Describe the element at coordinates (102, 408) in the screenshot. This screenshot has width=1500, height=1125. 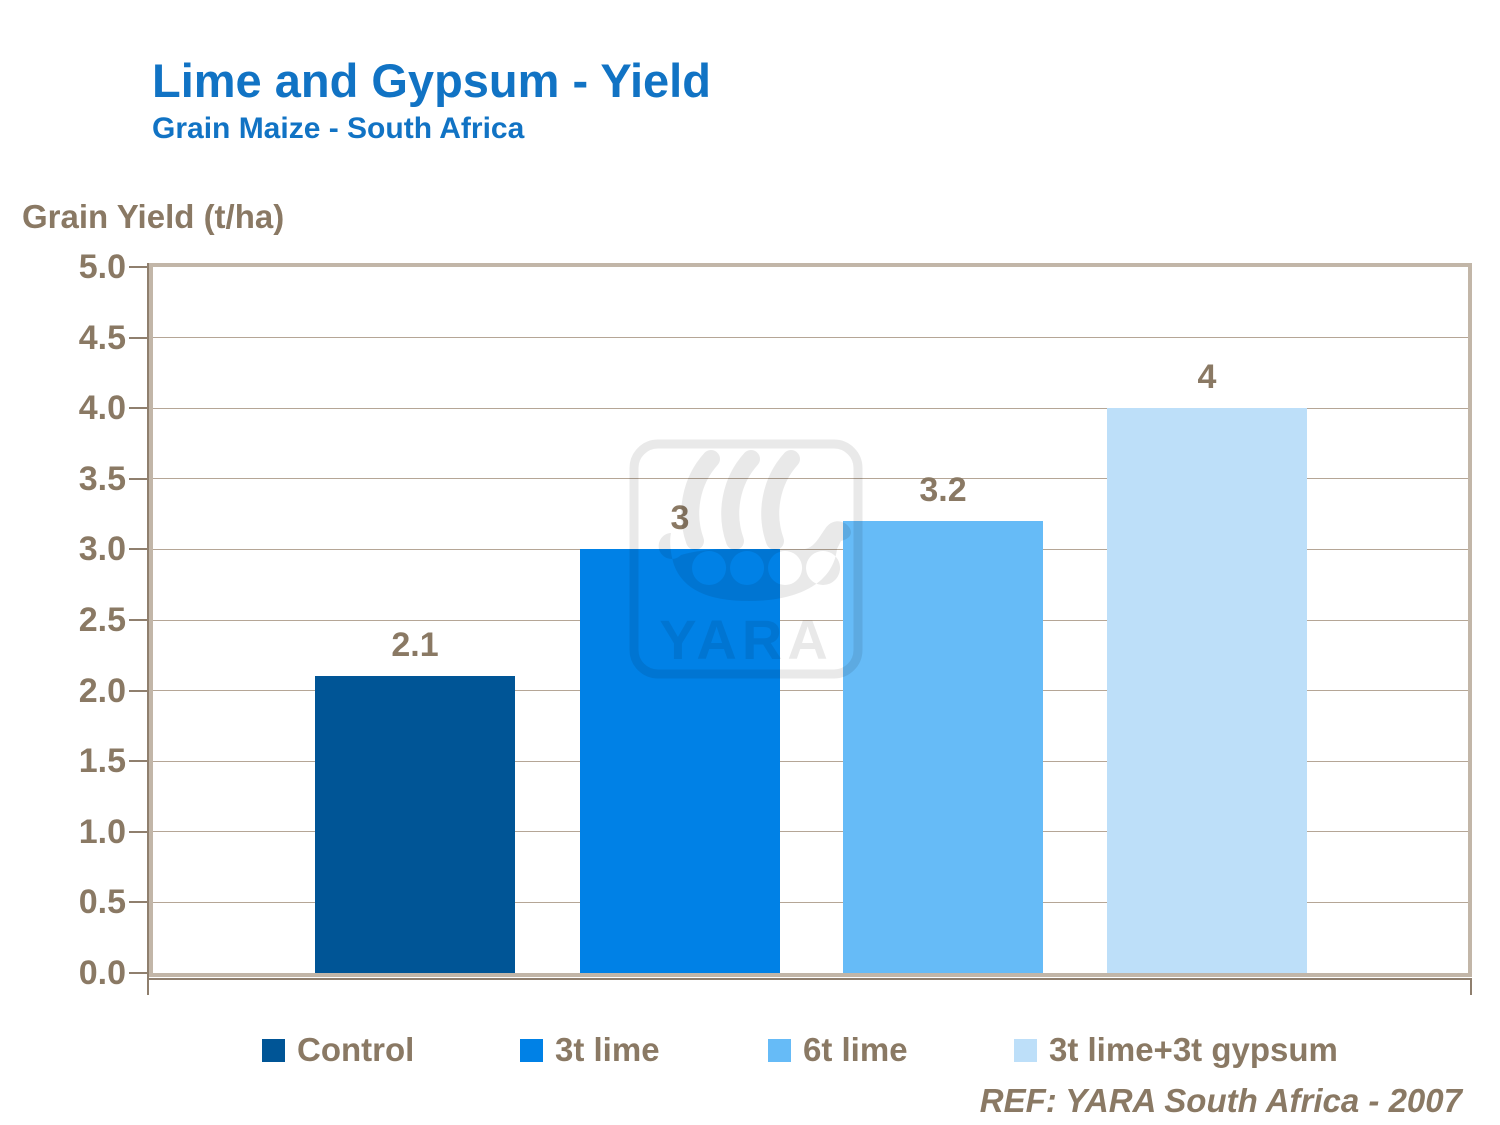
I see `y-tick-label: 4.0` at that location.